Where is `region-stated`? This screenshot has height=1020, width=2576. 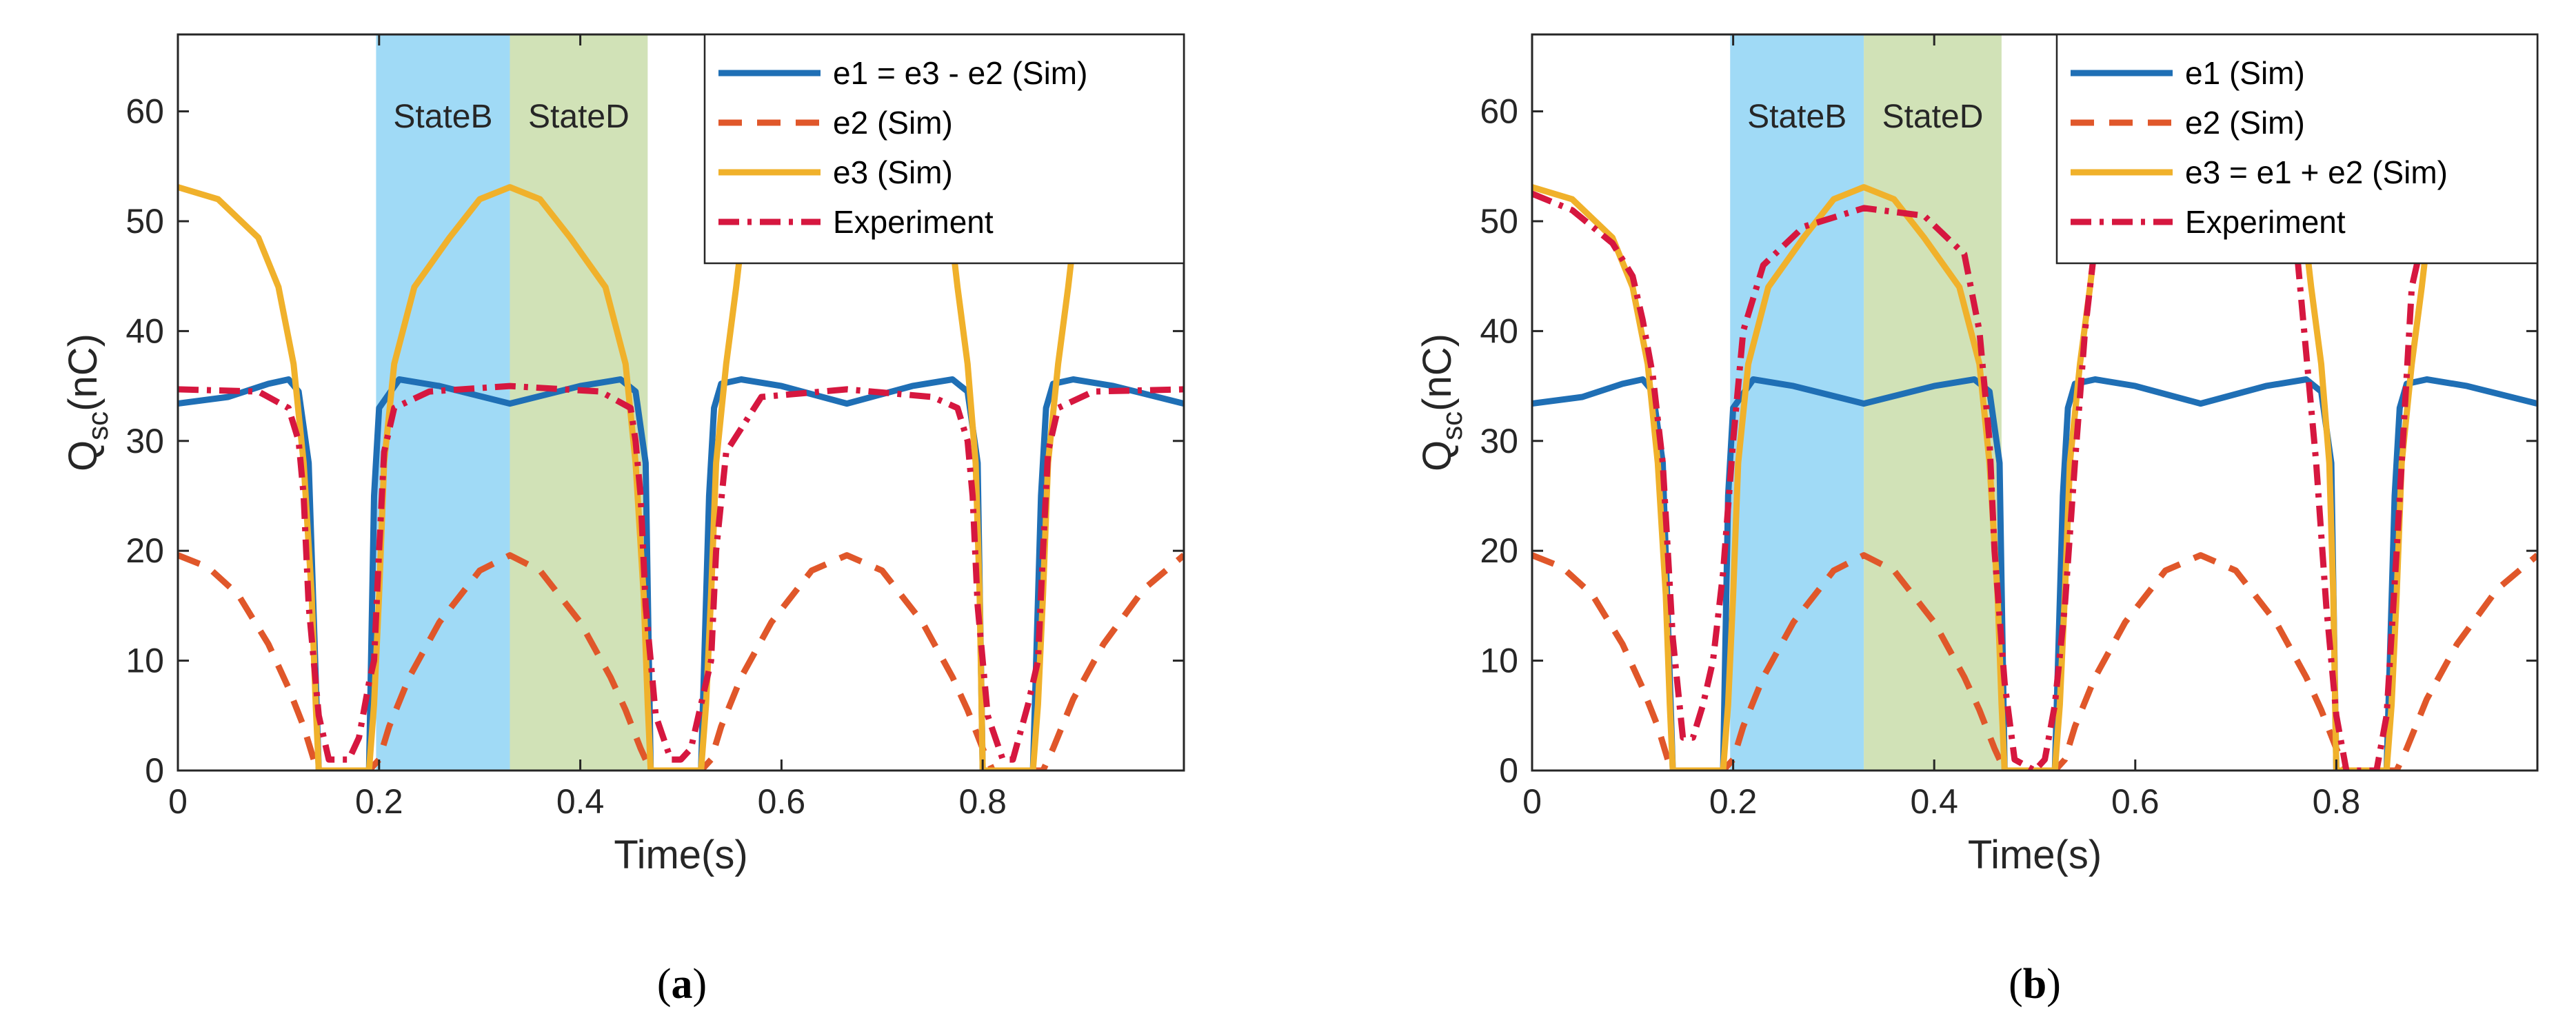 region-stated is located at coordinates (1933, 402).